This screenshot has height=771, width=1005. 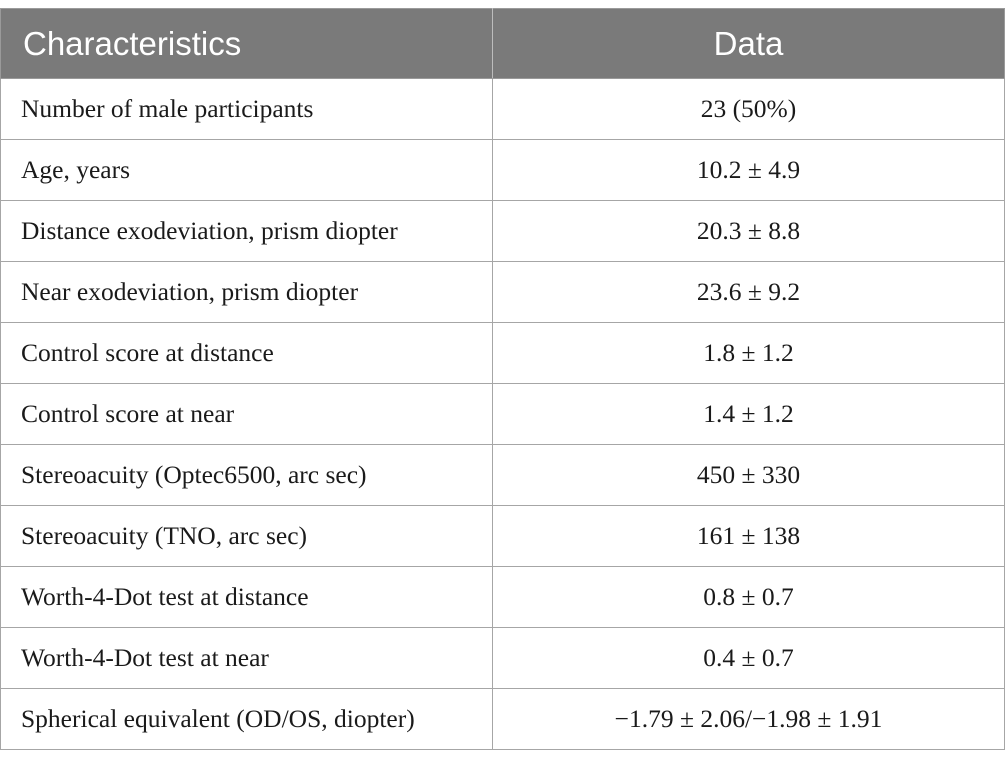 What do you see at coordinates (748, 658) in the screenshot?
I see `row-value: 0.4 ± 0.7` at bounding box center [748, 658].